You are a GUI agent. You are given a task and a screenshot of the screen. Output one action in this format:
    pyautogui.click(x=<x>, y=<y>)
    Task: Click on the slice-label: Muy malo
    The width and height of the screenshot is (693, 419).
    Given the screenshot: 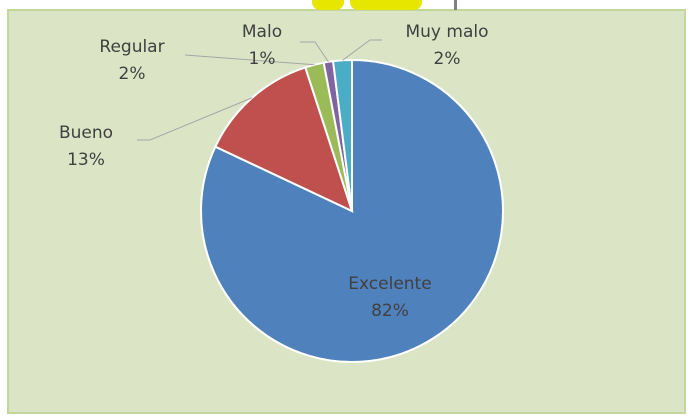 What is the action you would take?
    pyautogui.click(x=446, y=32)
    